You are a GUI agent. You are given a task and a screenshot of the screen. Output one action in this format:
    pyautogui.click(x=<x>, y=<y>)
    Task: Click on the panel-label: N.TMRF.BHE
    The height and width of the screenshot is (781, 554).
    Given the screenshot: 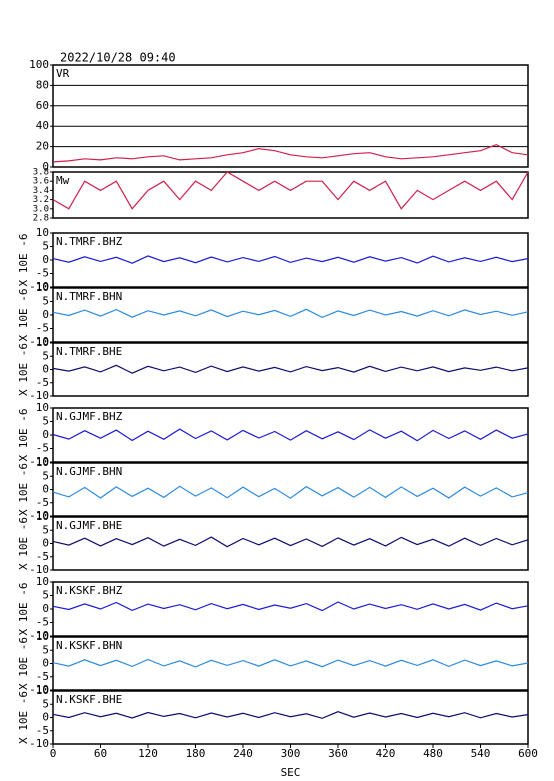 What is the action you would take?
    pyautogui.click(x=89, y=351)
    